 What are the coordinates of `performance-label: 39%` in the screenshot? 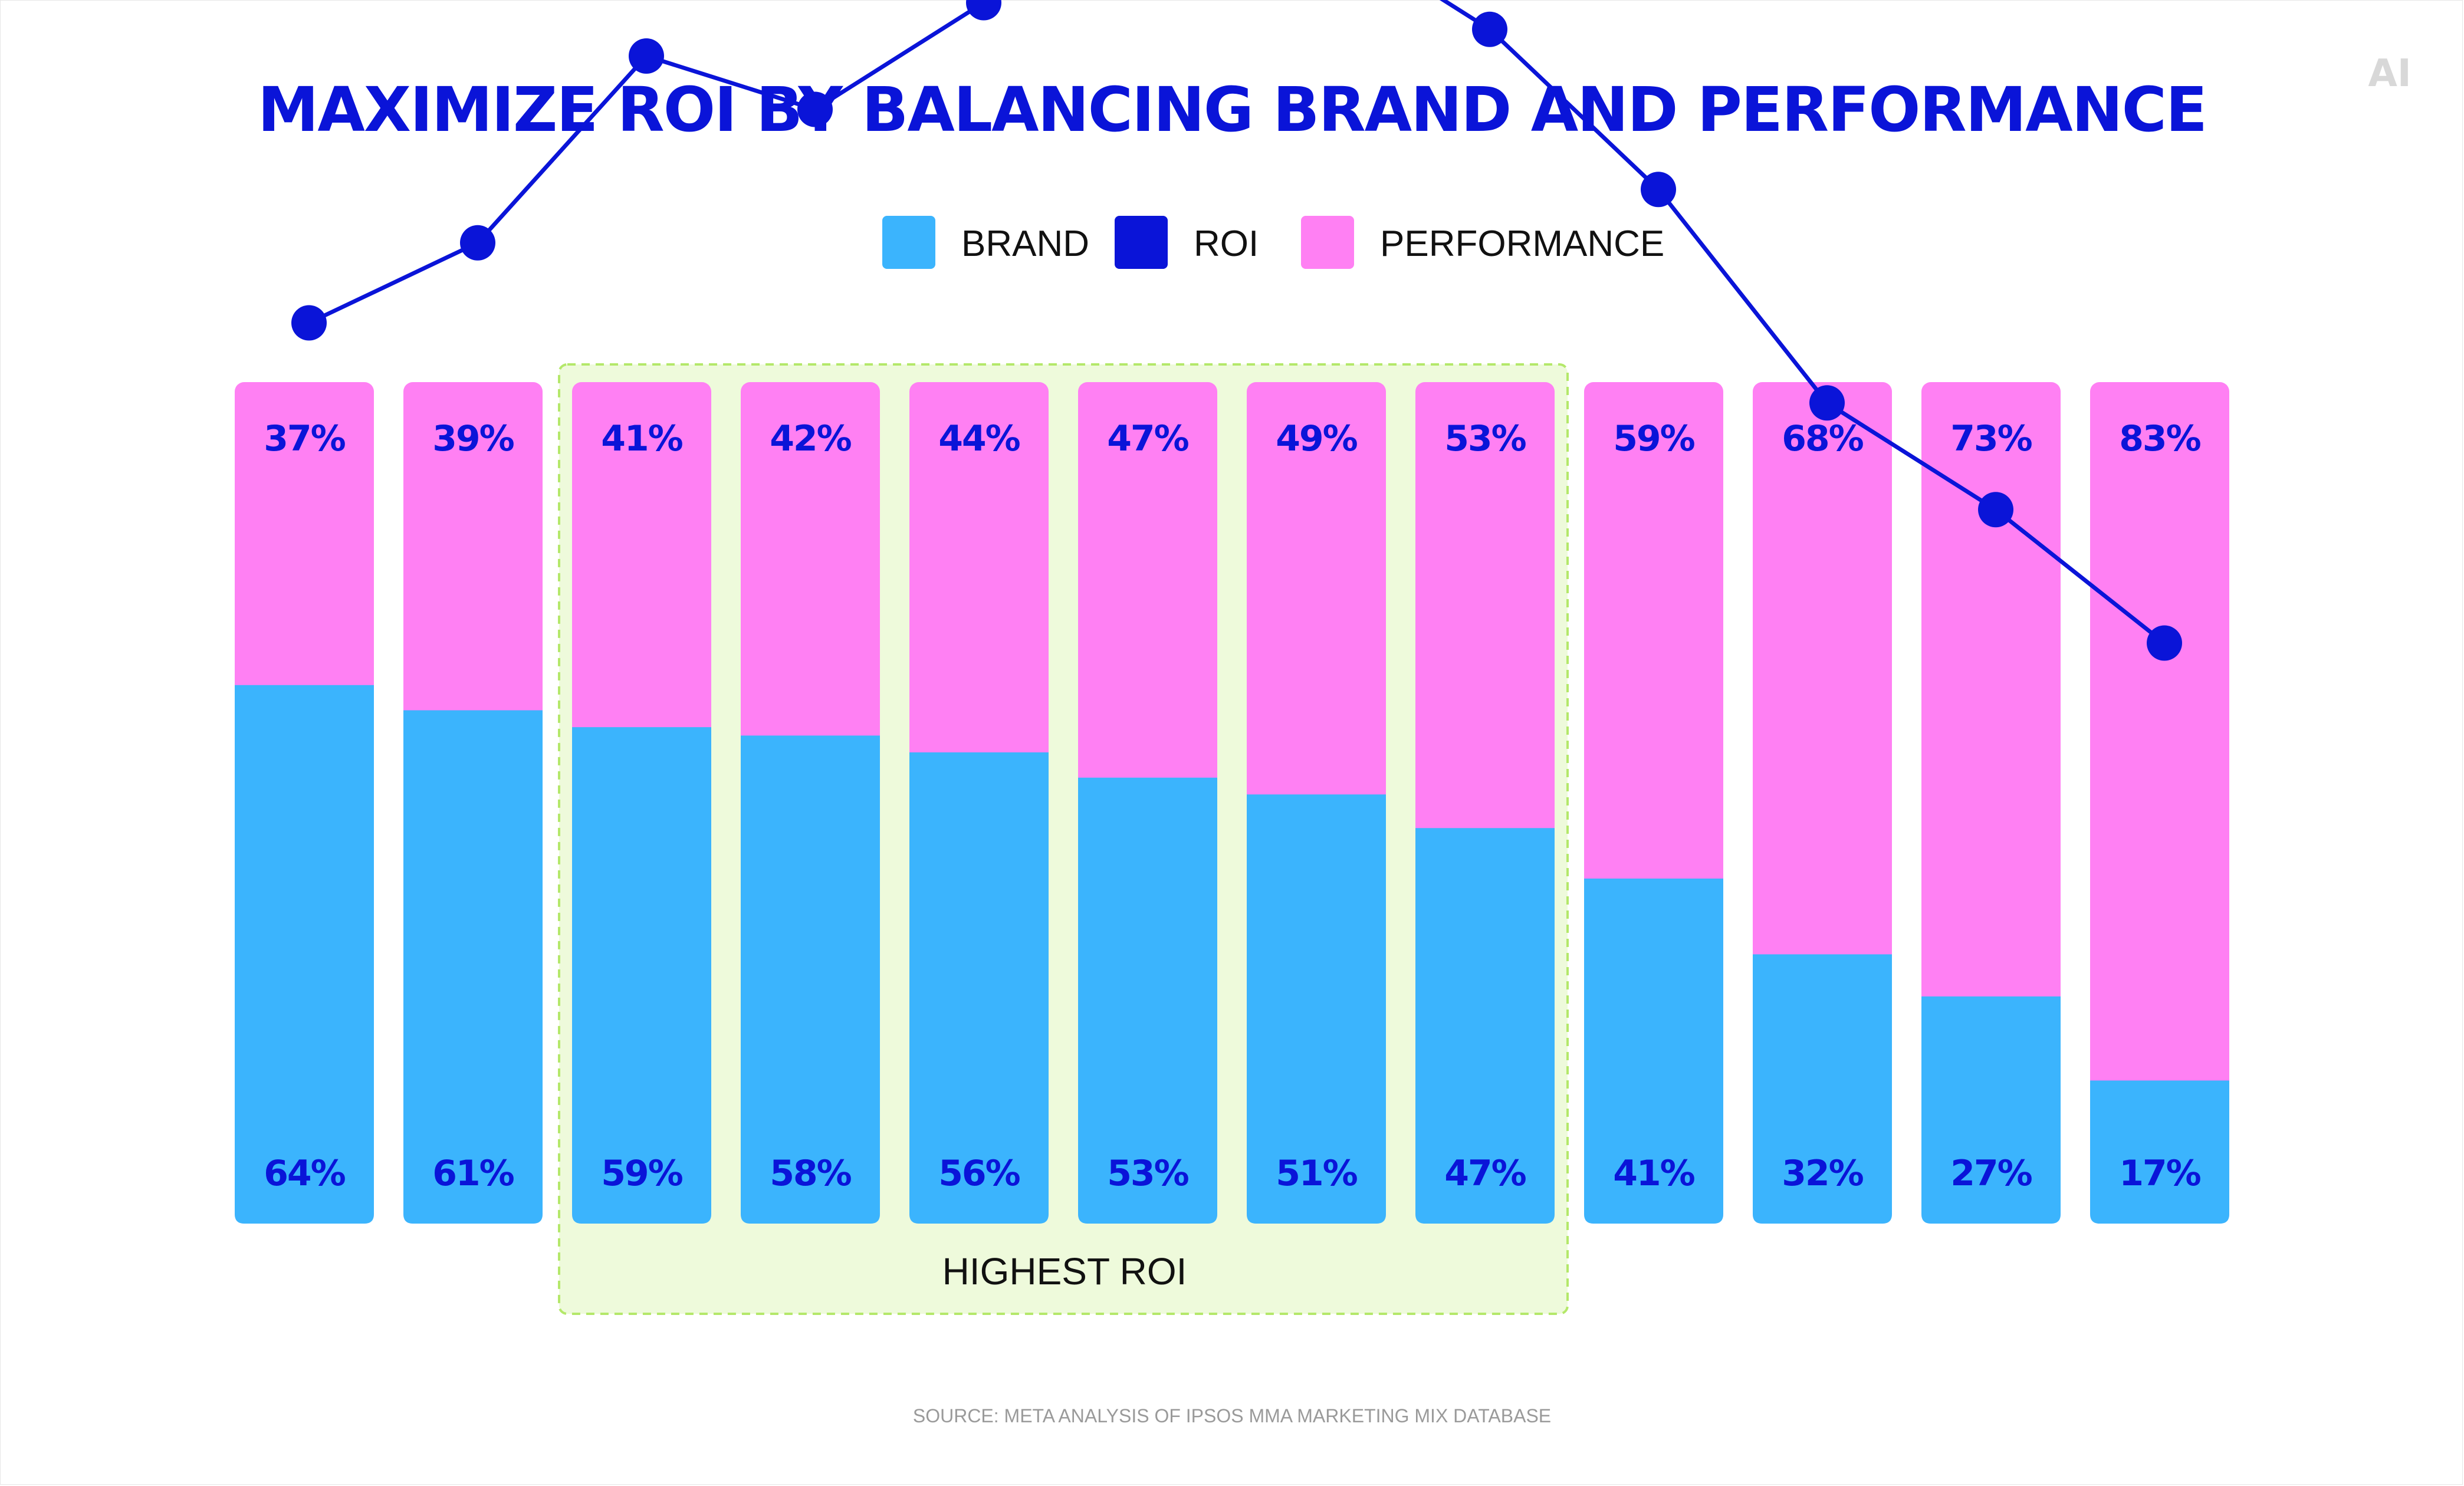 It's located at (473, 439).